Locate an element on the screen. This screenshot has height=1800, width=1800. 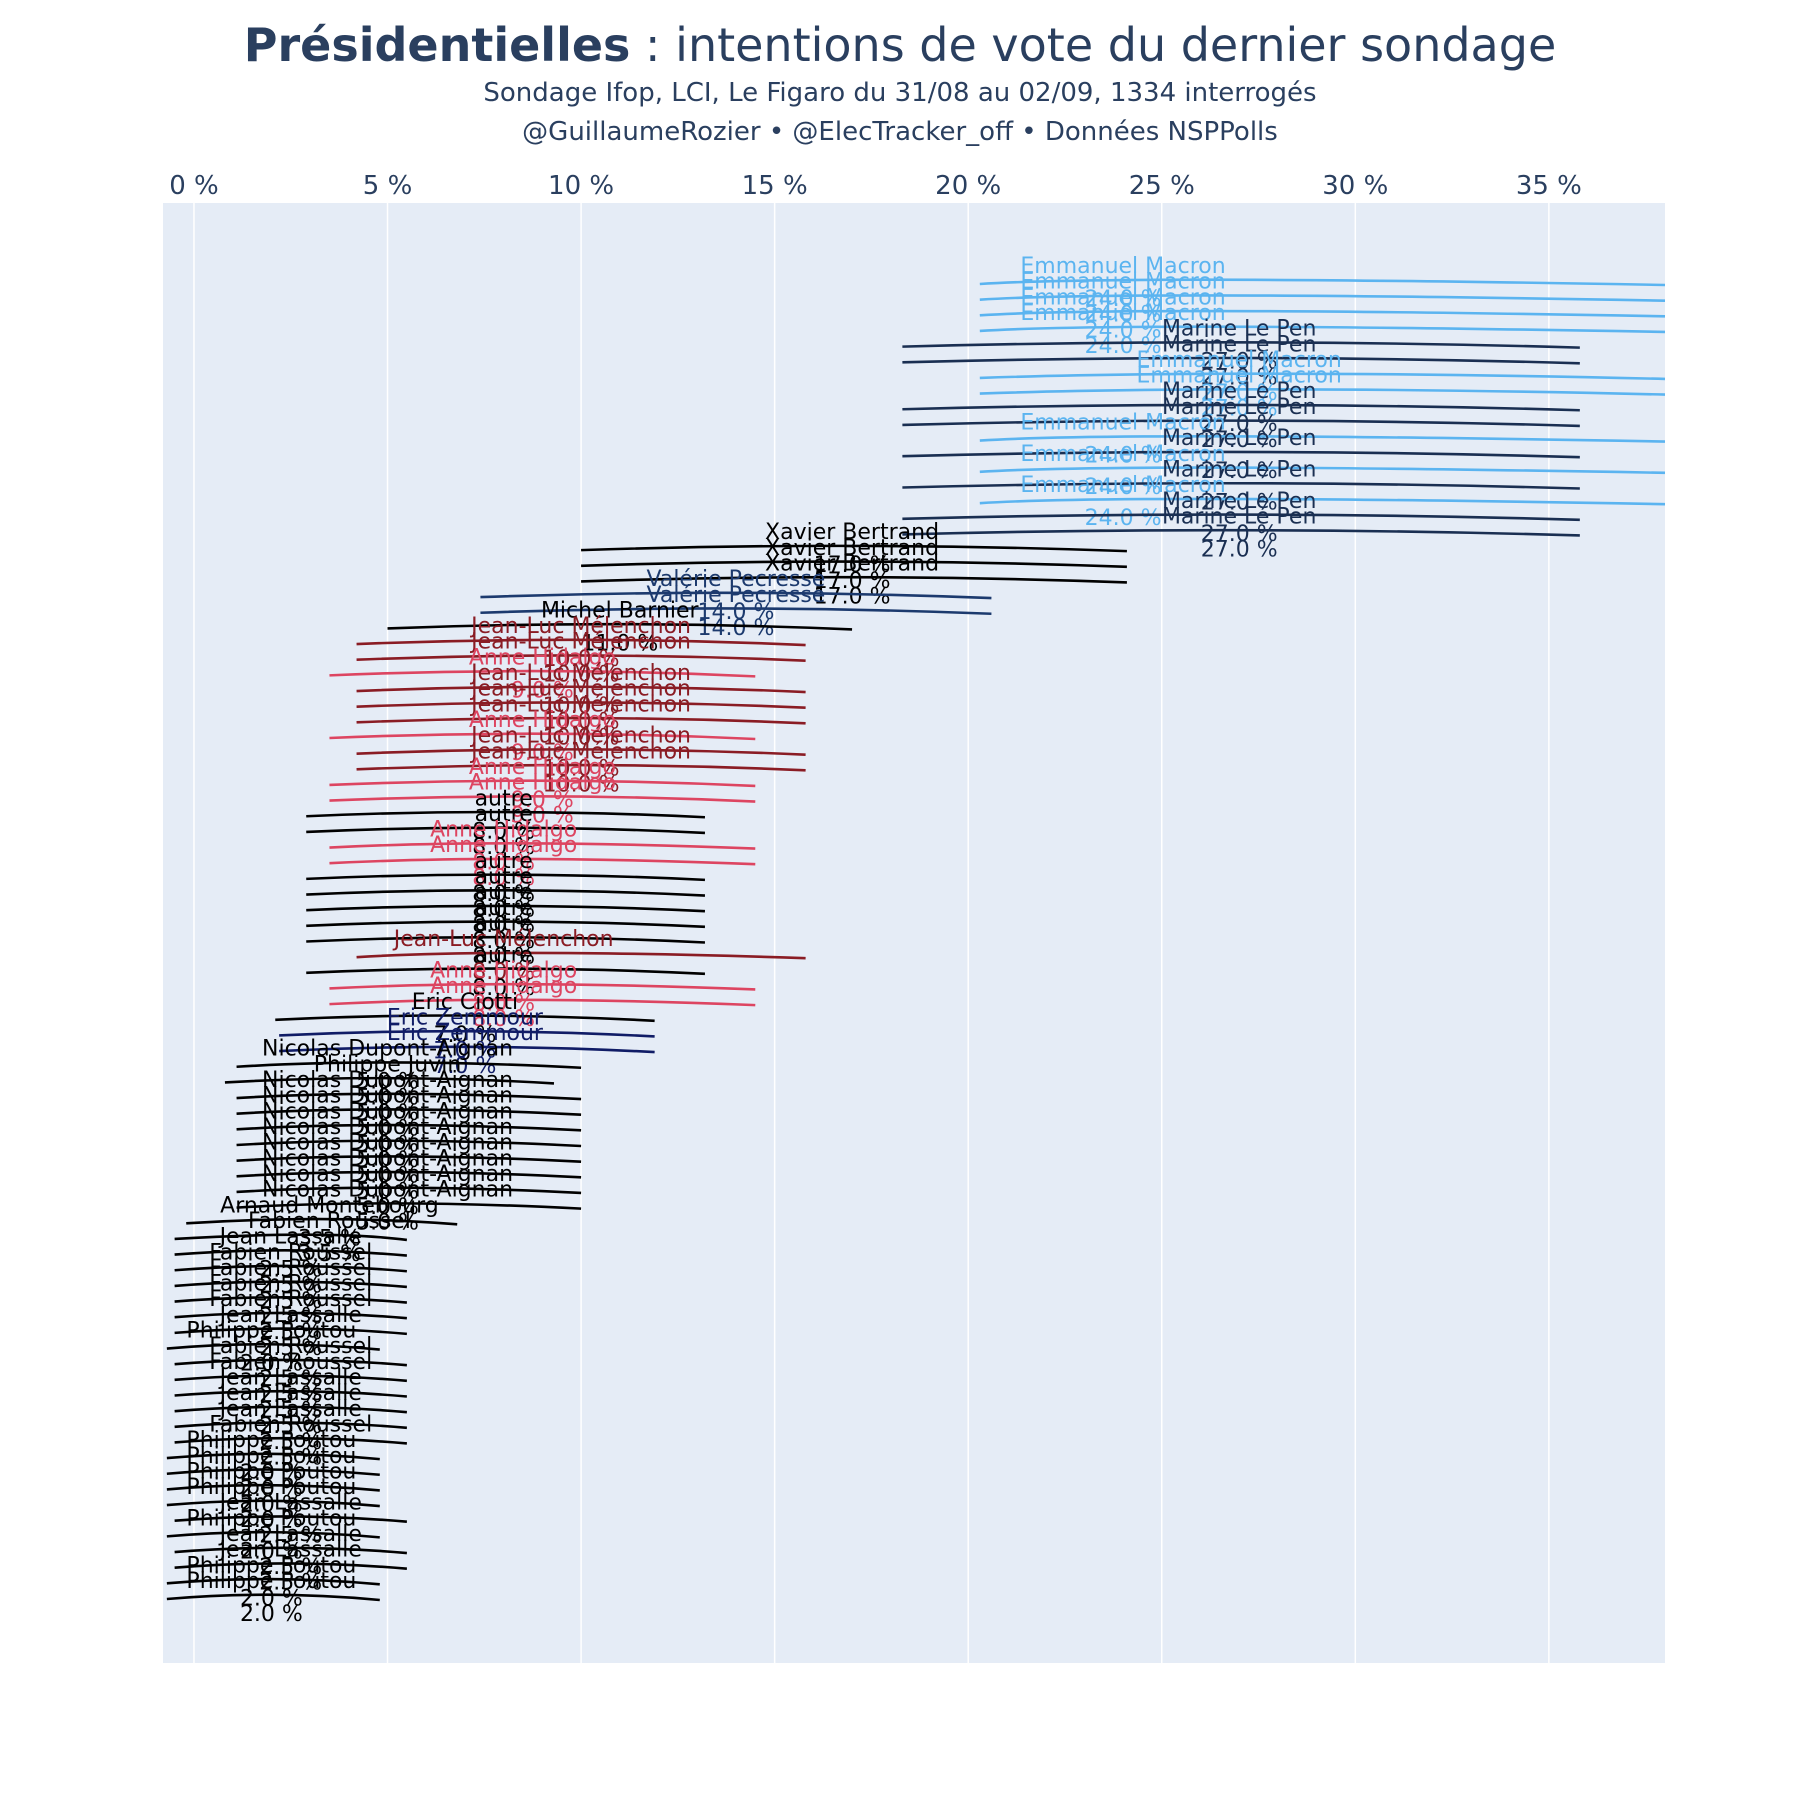
value-label: 7.0 % is located at coordinates (465, 1050).